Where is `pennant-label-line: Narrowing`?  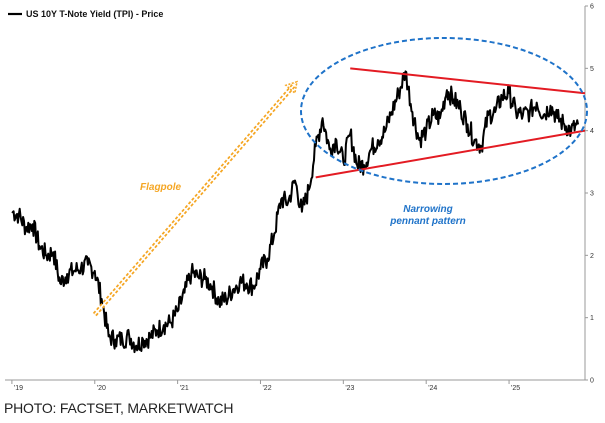
pennant-label-line: Narrowing is located at coordinates (427, 209).